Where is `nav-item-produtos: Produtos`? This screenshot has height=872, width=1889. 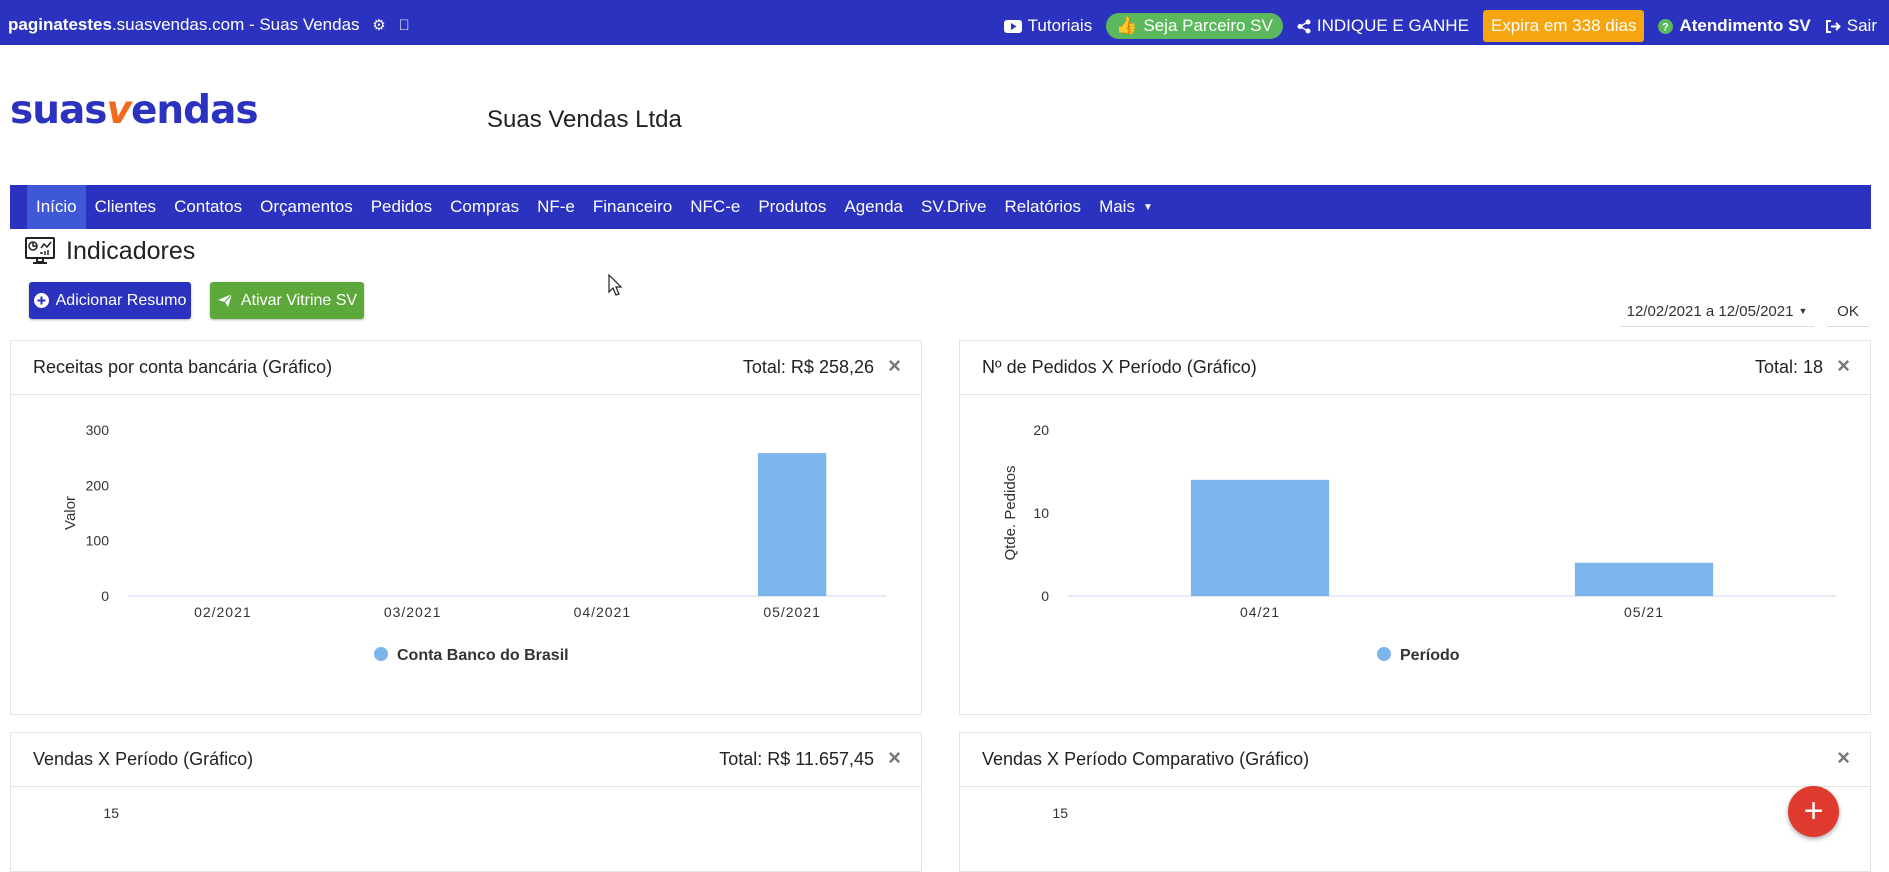
nav-item-produtos: Produtos is located at coordinates (792, 206).